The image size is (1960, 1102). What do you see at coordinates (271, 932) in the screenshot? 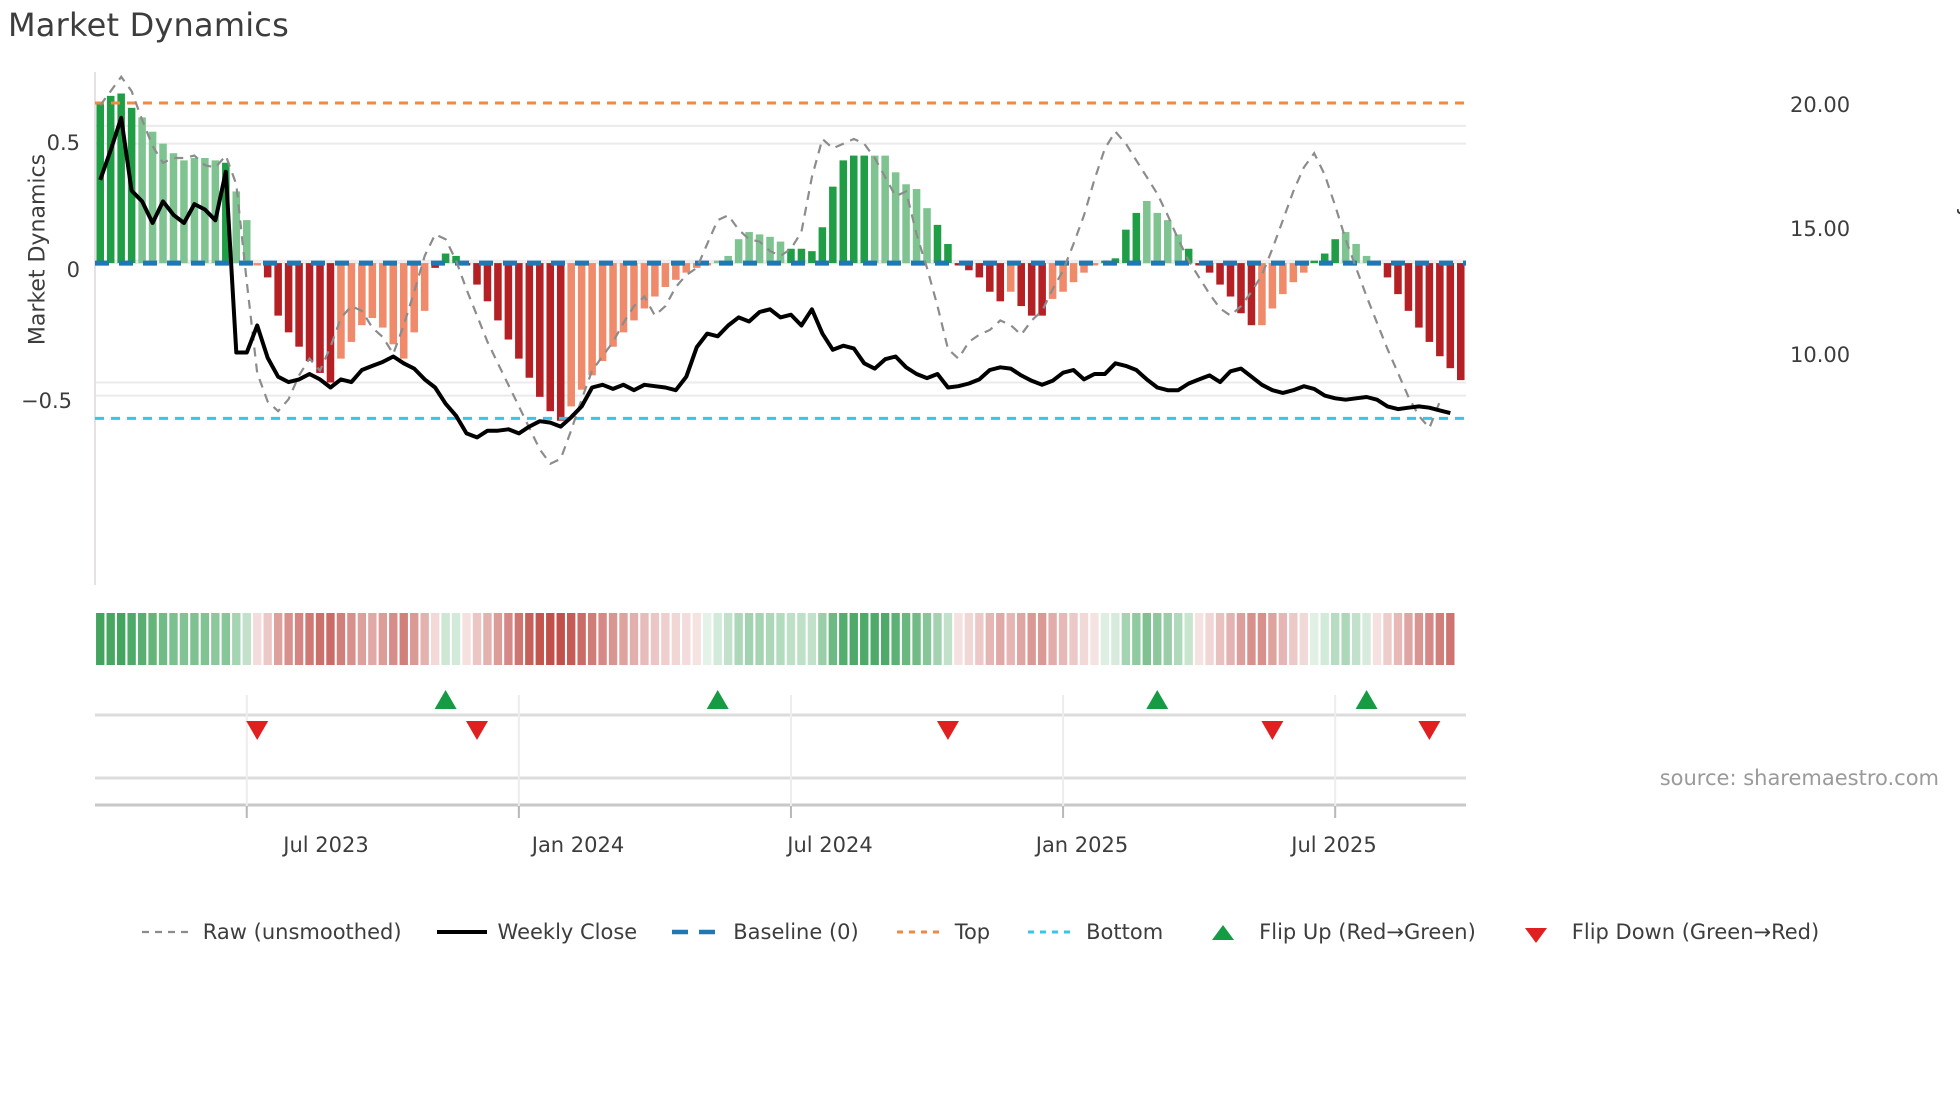
I see `legend-item-raw-unsmoothed: Raw (unsmoothed)` at bounding box center [271, 932].